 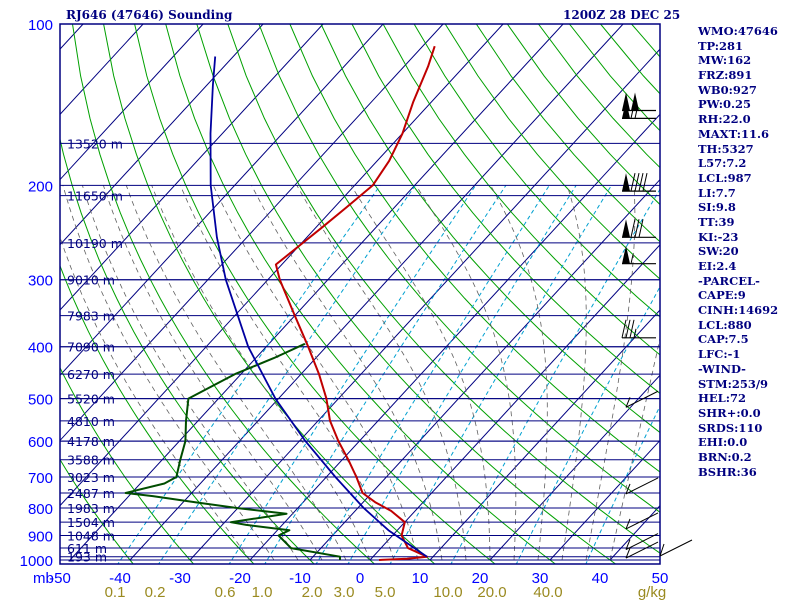 What do you see at coordinates (91, 441) in the screenshot?
I see `height-label: 4178 m` at bounding box center [91, 441].